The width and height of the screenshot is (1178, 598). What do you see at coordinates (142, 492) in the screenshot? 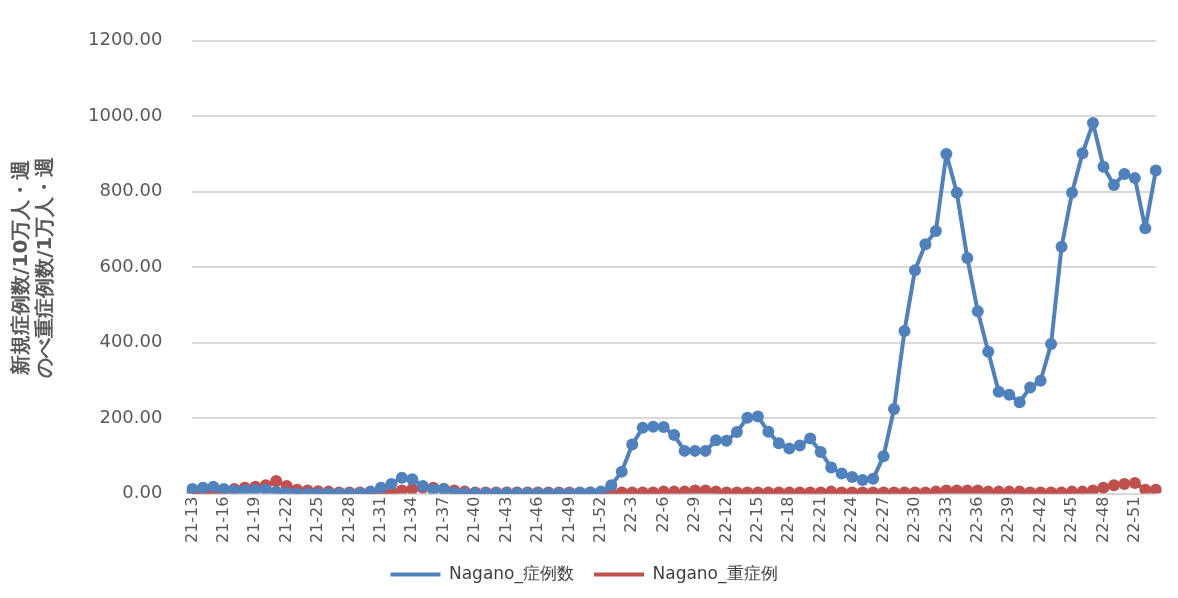
I see `y-tick-label: 0.00` at bounding box center [142, 492].